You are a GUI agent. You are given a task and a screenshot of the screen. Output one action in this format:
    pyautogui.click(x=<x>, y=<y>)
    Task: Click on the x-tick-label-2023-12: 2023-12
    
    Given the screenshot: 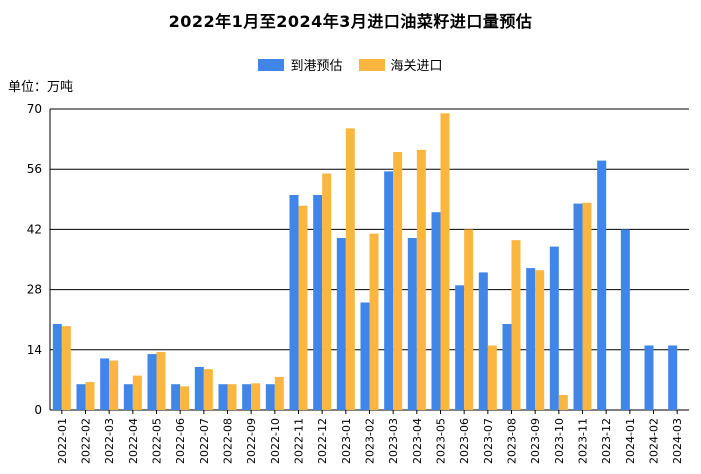 What is the action you would take?
    pyautogui.click(x=606, y=441)
    